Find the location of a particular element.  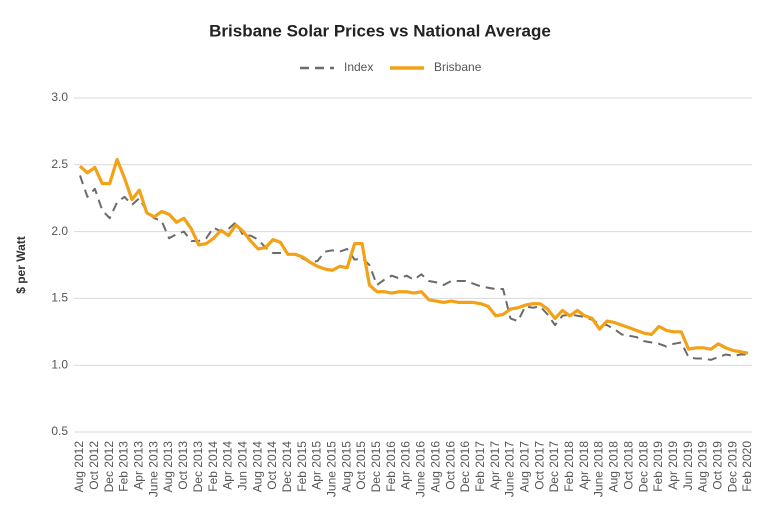

x-tick-label: June 2013 is located at coordinates (153, 469).